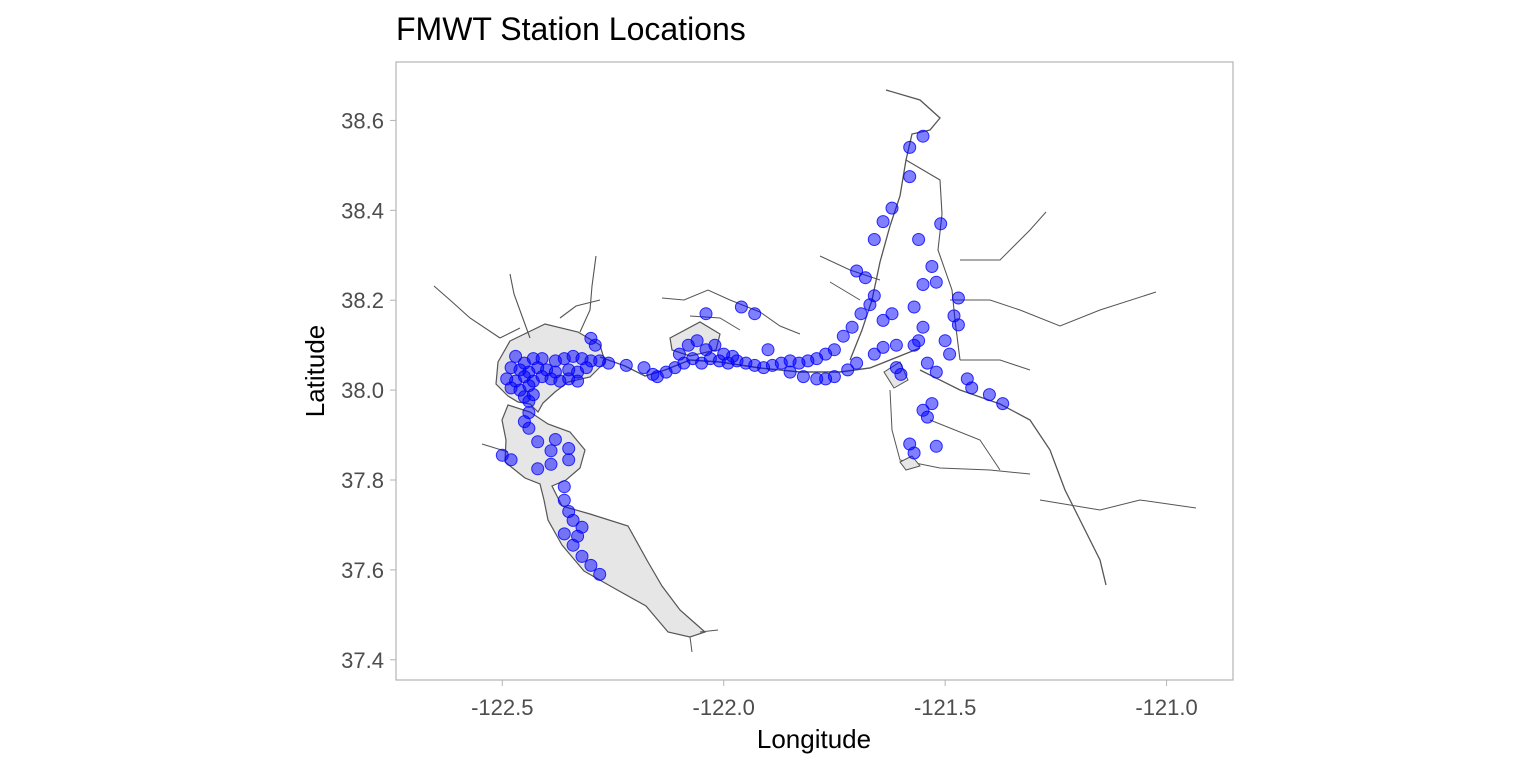 The width and height of the screenshot is (1536, 768). I want to click on y-tick-label: 38.4, so click(362, 210).